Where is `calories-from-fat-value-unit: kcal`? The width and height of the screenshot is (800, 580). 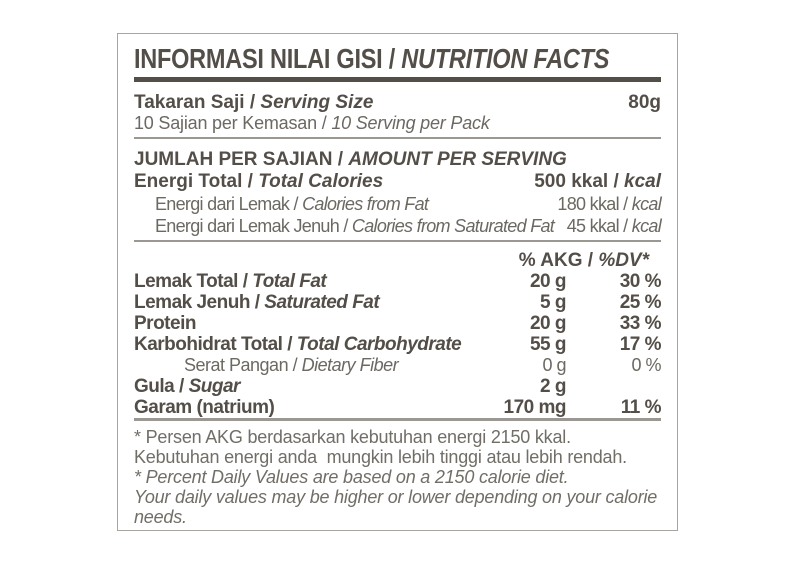
calories-from-fat-value-unit: kcal is located at coordinates (646, 204).